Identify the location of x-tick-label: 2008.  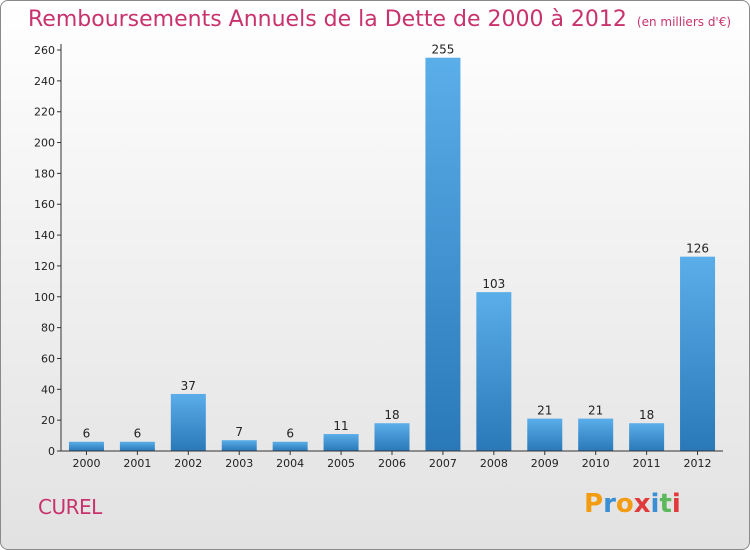
(494, 463).